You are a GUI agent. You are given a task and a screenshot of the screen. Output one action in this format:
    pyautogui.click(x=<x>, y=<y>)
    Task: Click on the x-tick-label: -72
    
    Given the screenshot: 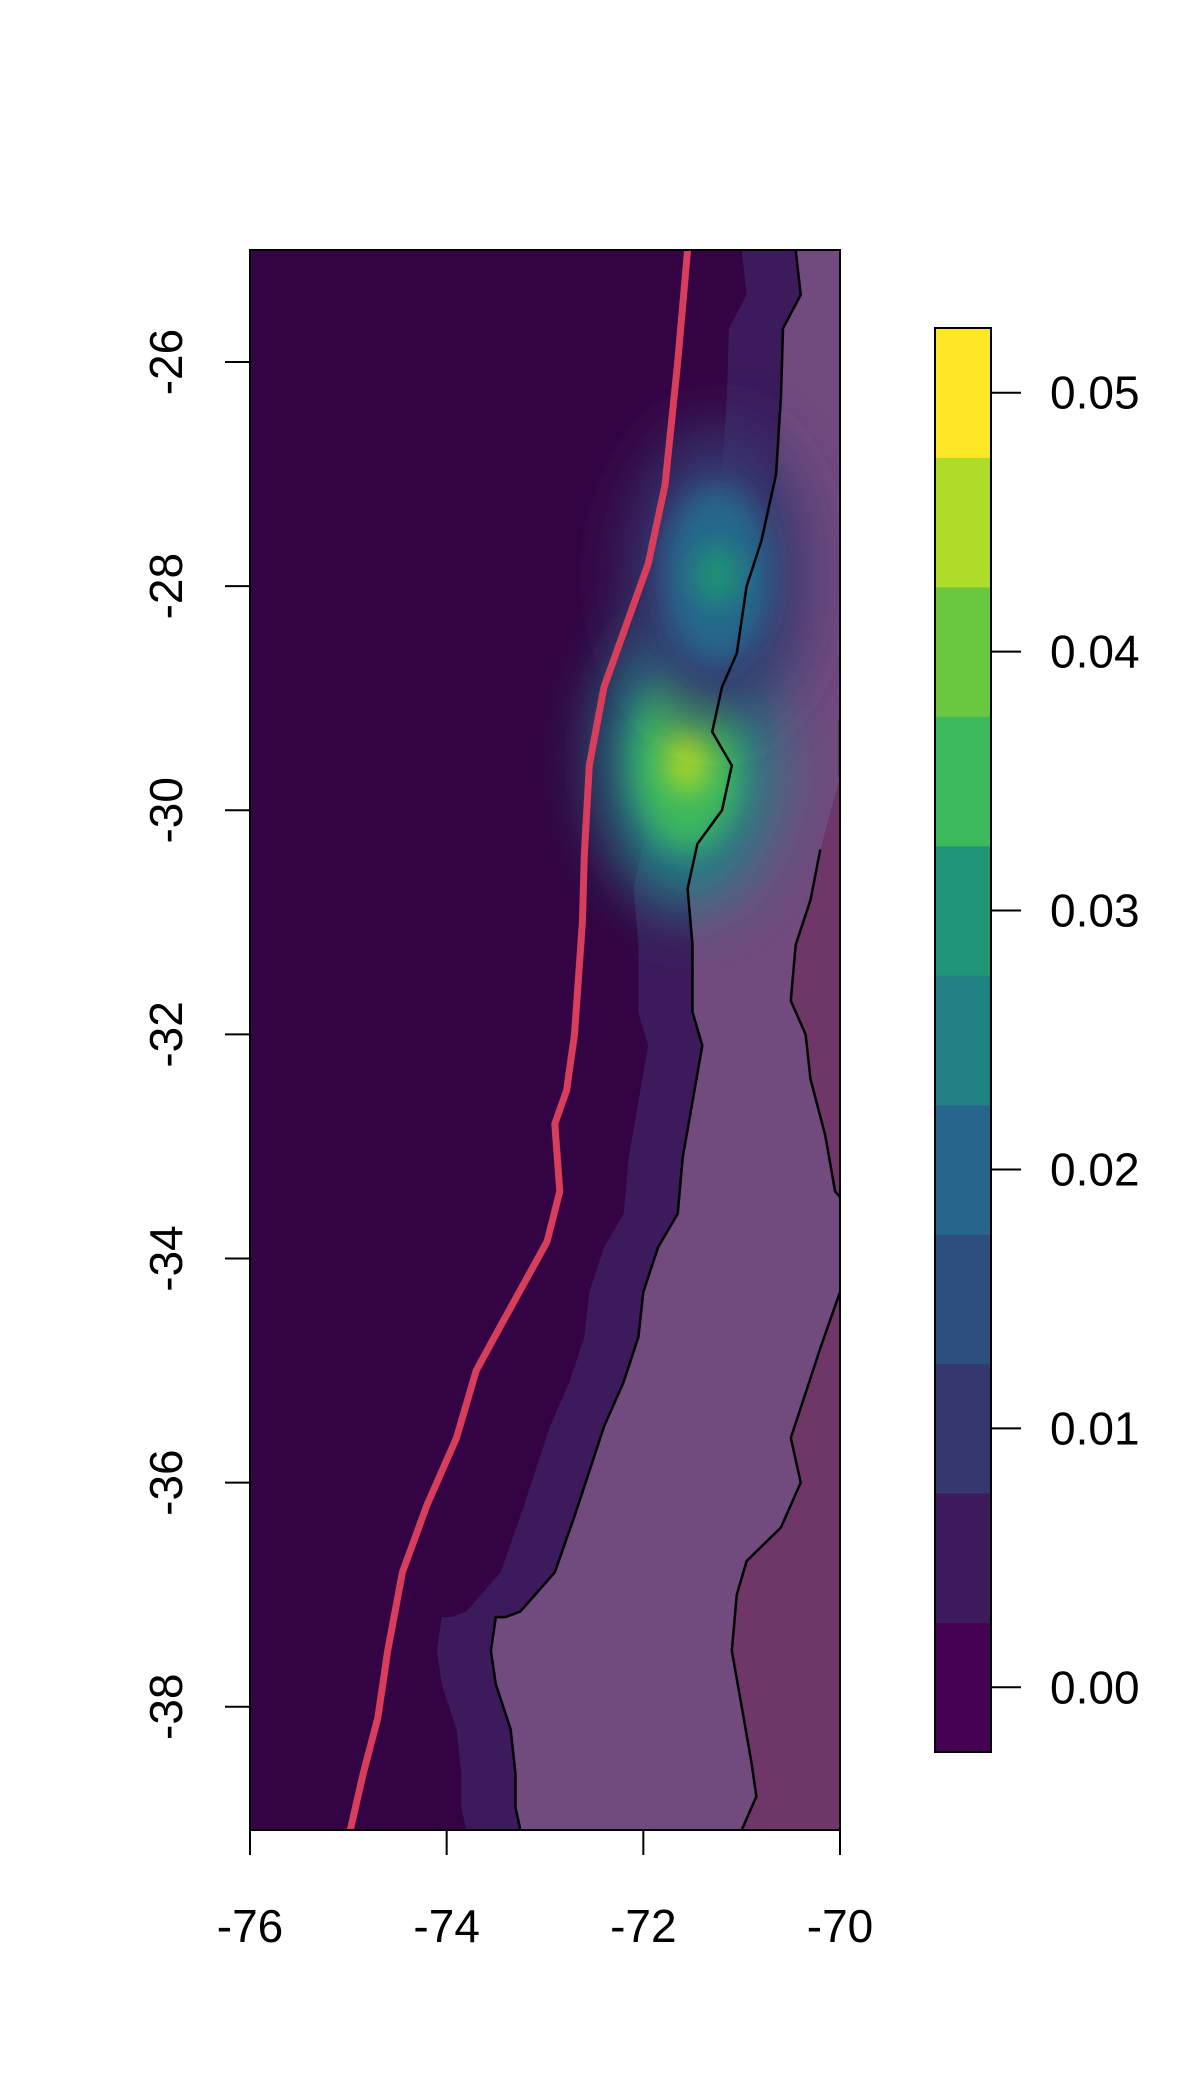 What is the action you would take?
    pyautogui.click(x=643, y=1926)
    